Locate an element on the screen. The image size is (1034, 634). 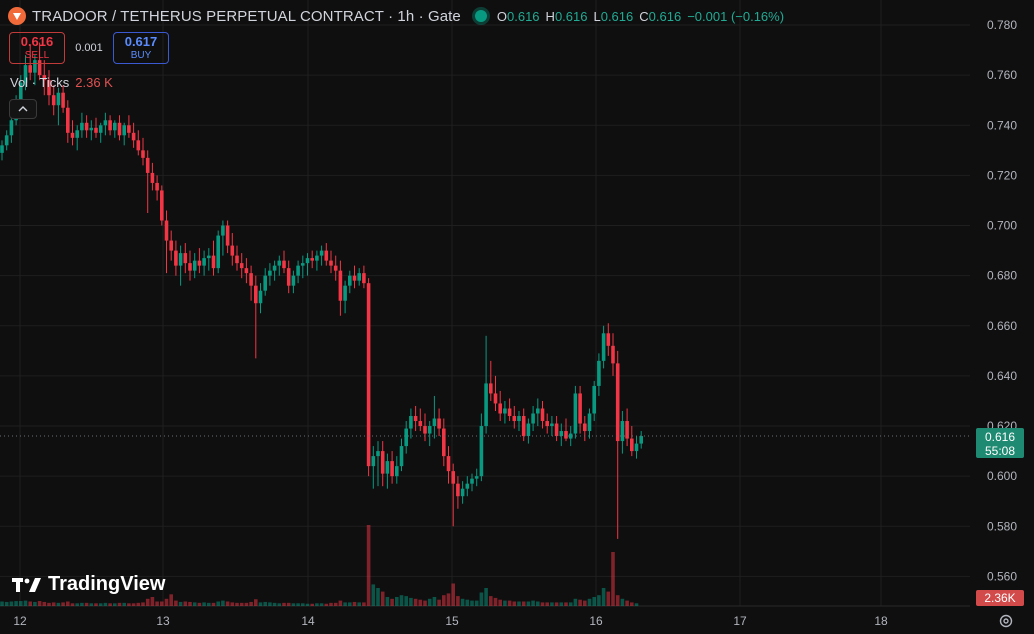
y-tick-label: 0.780 is located at coordinates (1002, 25).